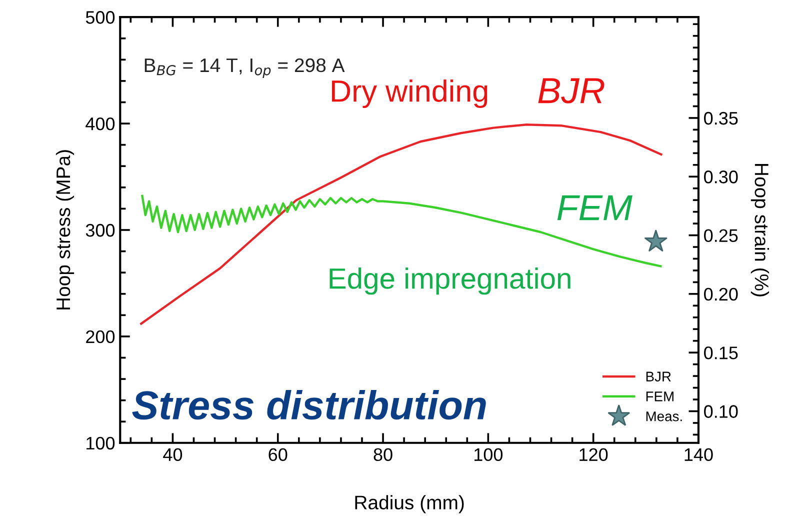 This screenshot has height=518, width=801. What do you see at coordinates (278, 455) in the screenshot?
I see `x-tick-label: 60` at bounding box center [278, 455].